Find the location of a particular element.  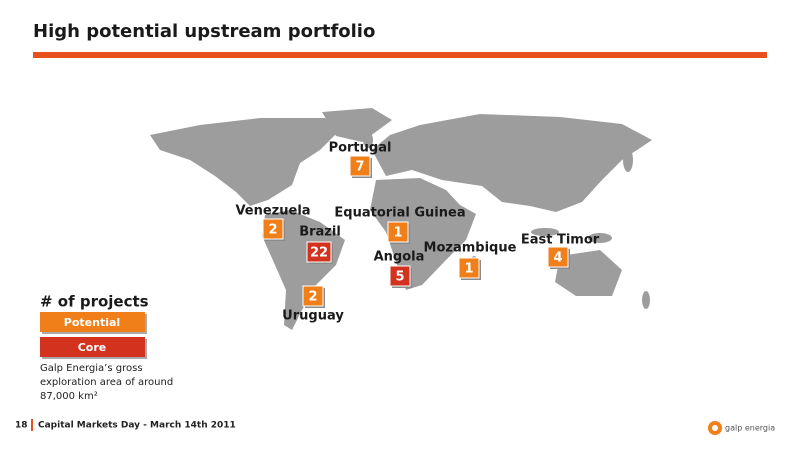

note-line: exploration area of around is located at coordinates (106, 382).